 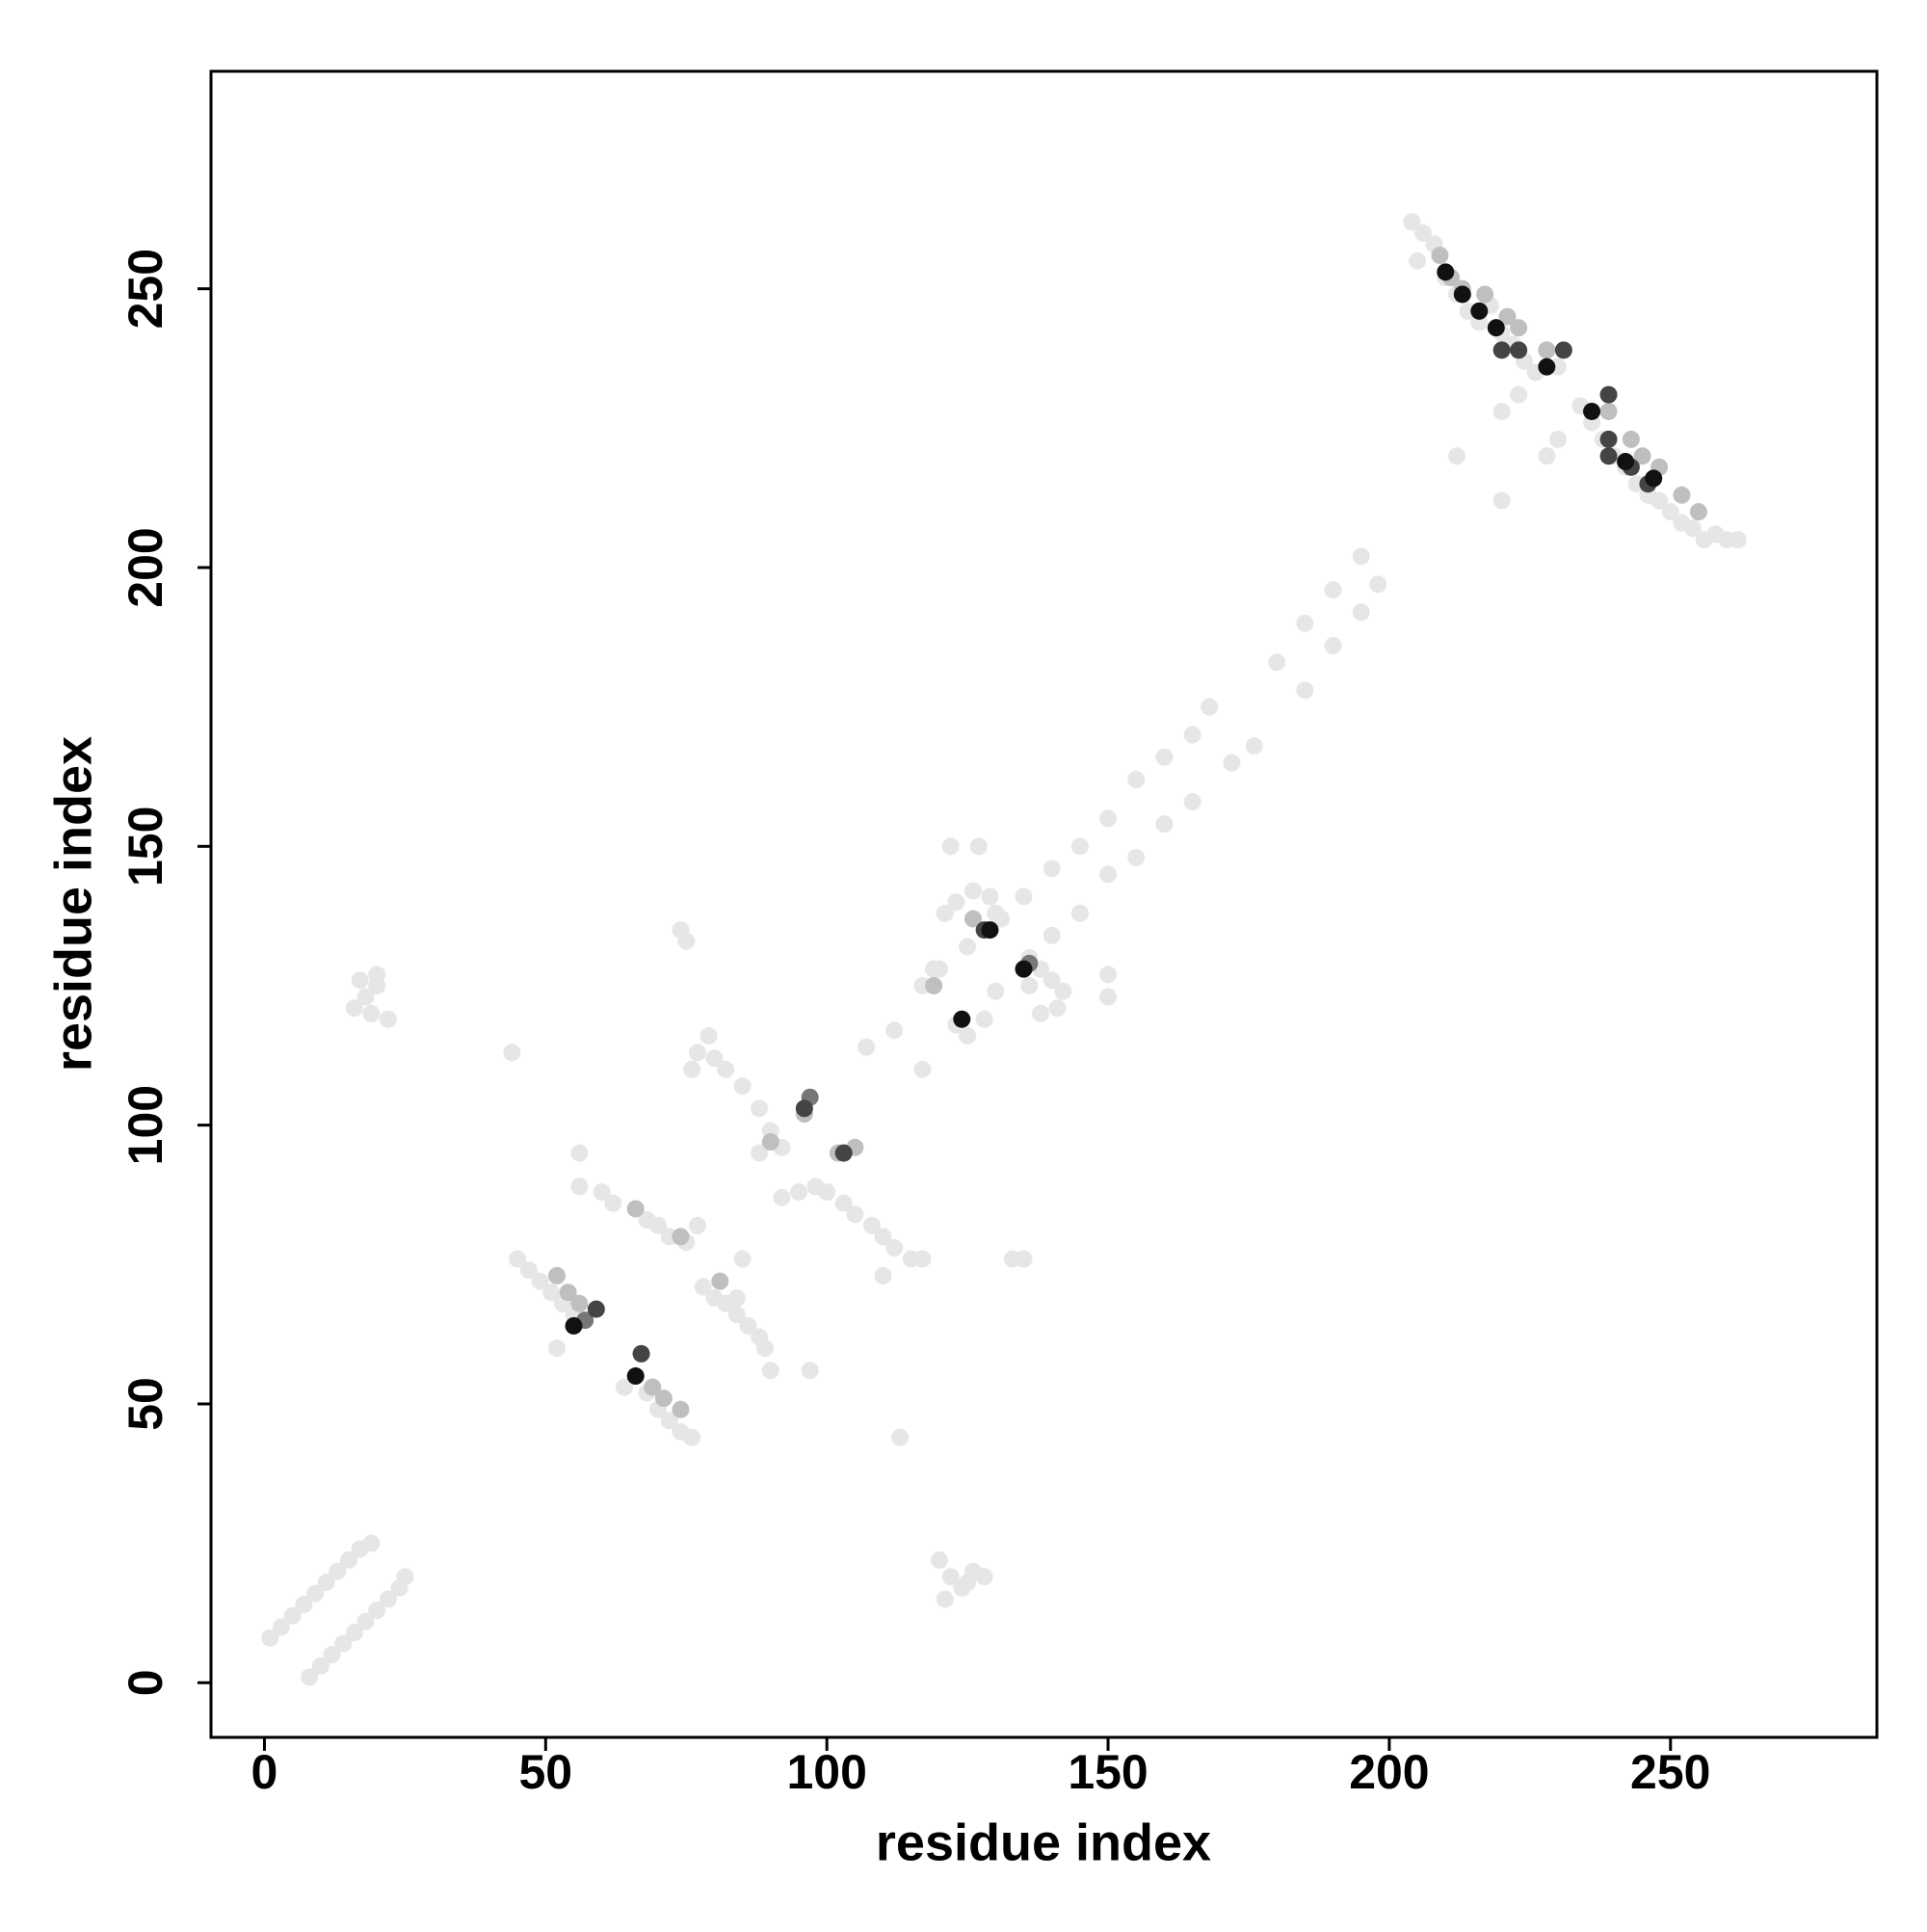 What do you see at coordinates (145, 1404) in the screenshot?
I see `y-tick-label: 50` at bounding box center [145, 1404].